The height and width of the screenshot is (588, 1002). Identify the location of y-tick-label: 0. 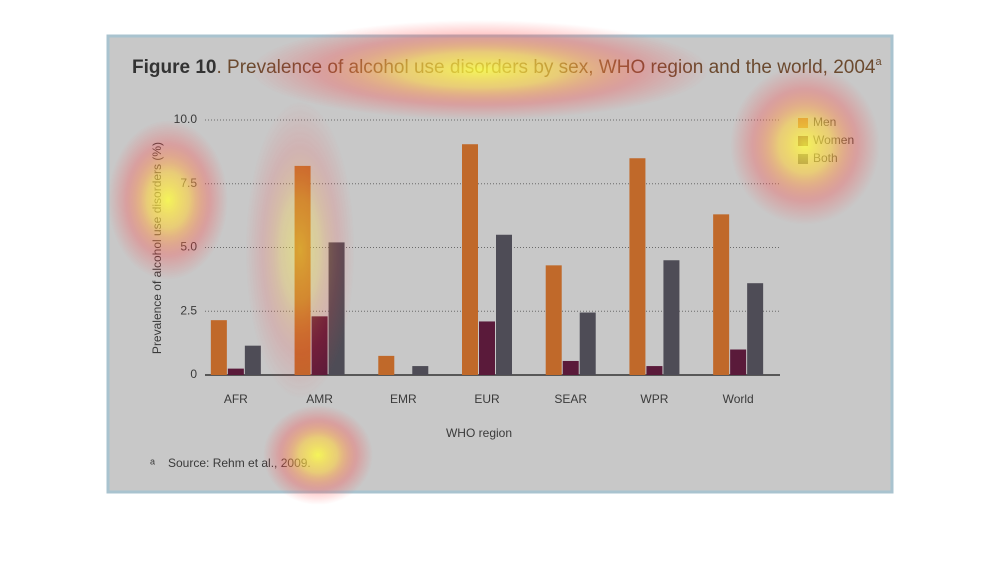
(193, 374).